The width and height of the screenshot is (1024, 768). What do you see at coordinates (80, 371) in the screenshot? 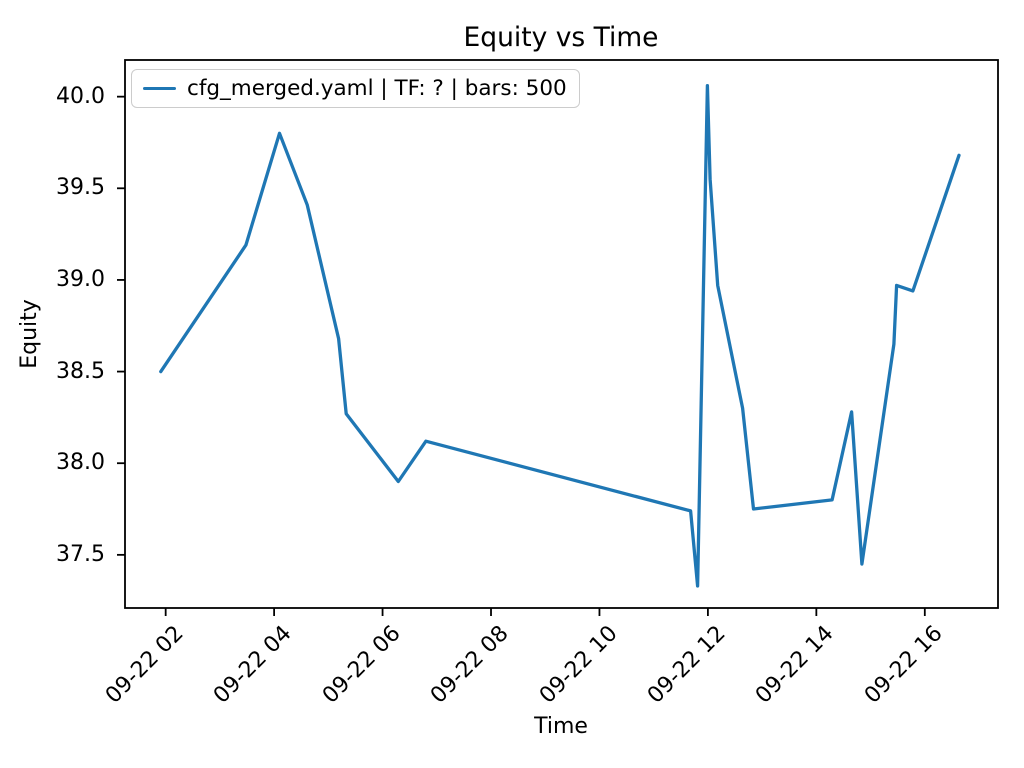
I see `y-tick-label: 38.5` at bounding box center [80, 371].